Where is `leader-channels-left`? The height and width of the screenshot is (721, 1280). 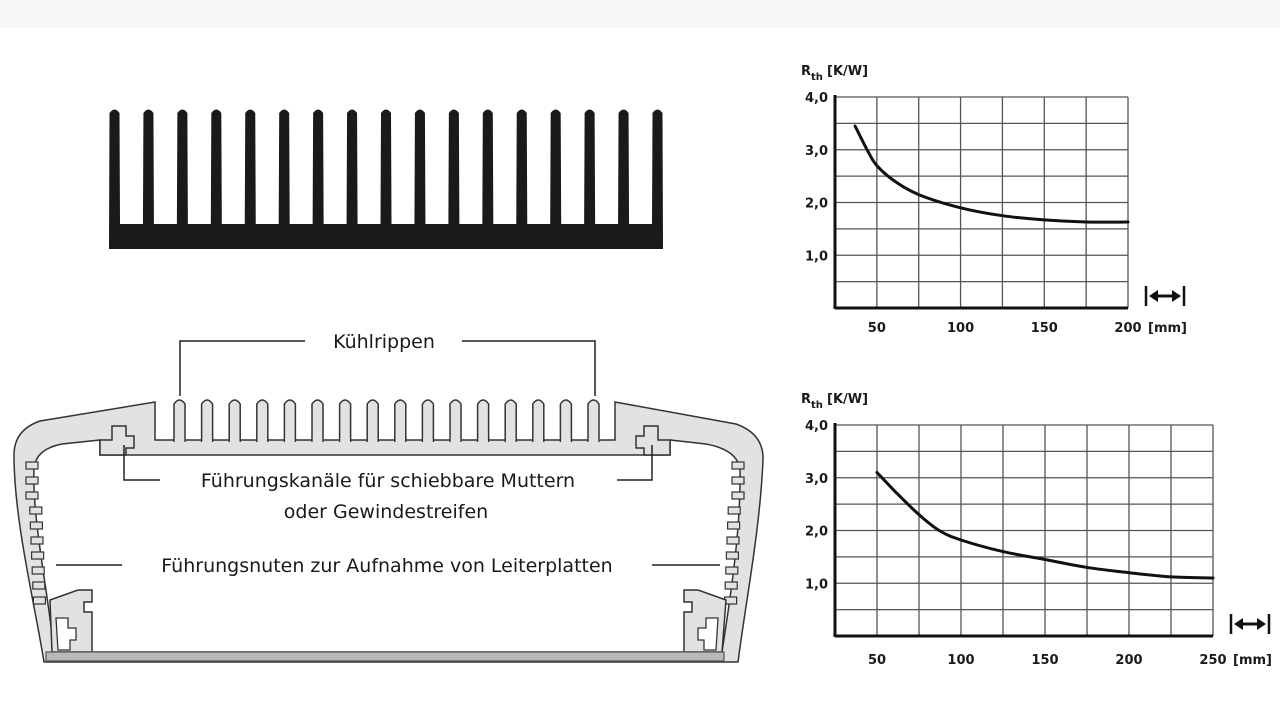 leader-channels-left is located at coordinates (141, 463).